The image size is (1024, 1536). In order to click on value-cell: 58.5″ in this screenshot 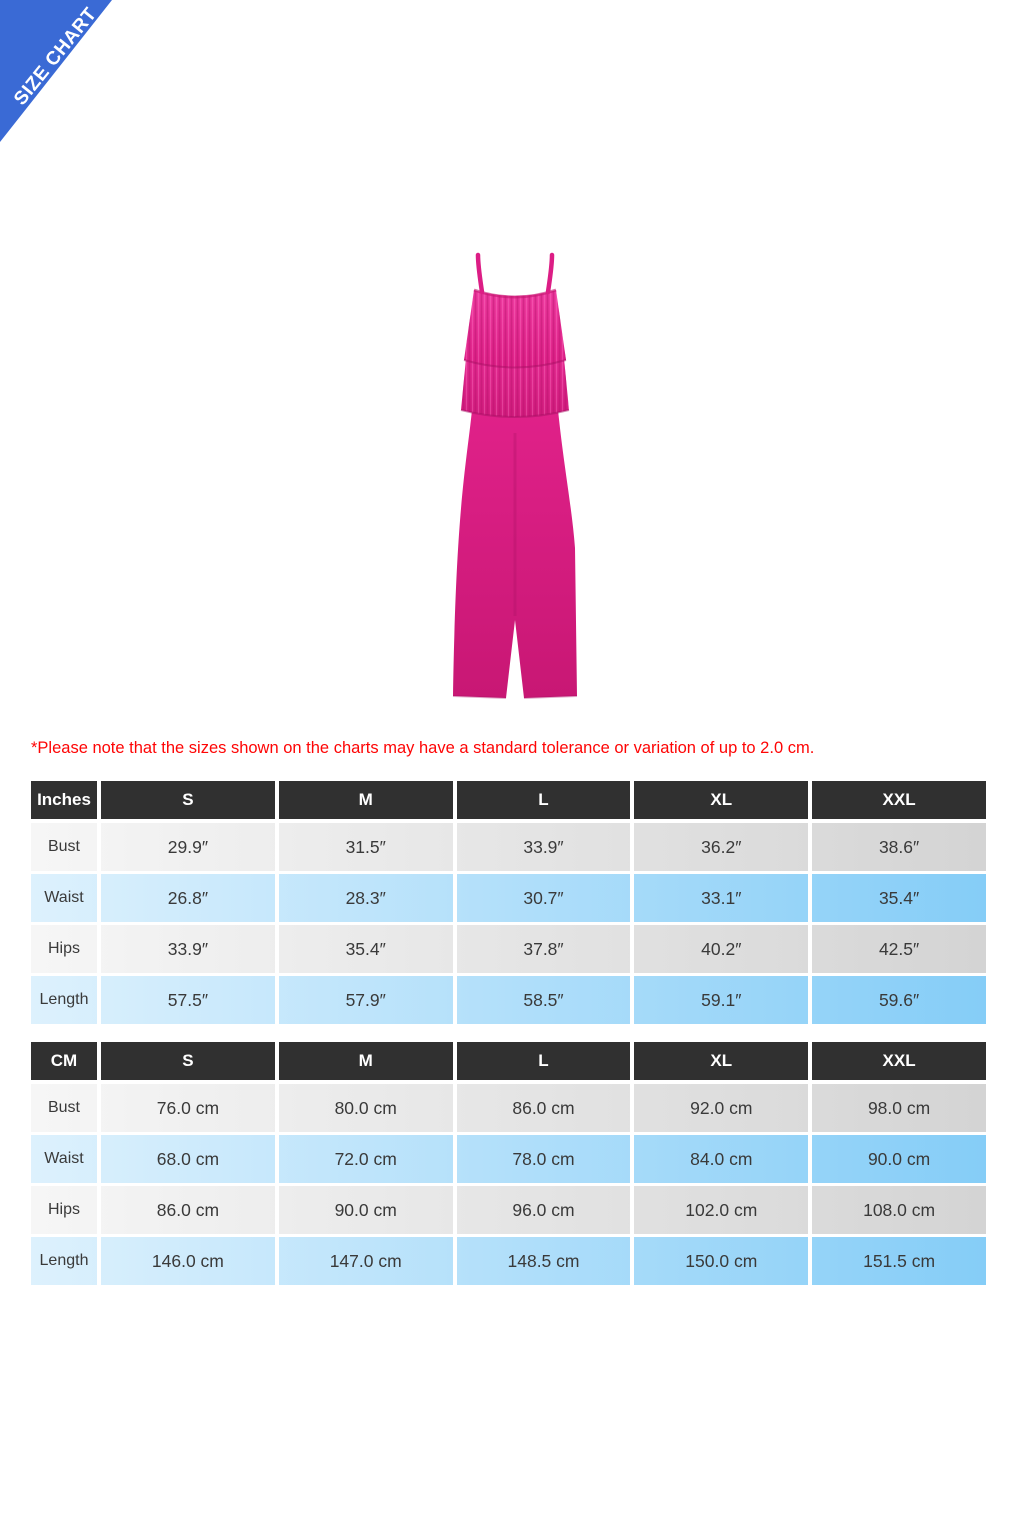, I will do `click(546, 1000)`.